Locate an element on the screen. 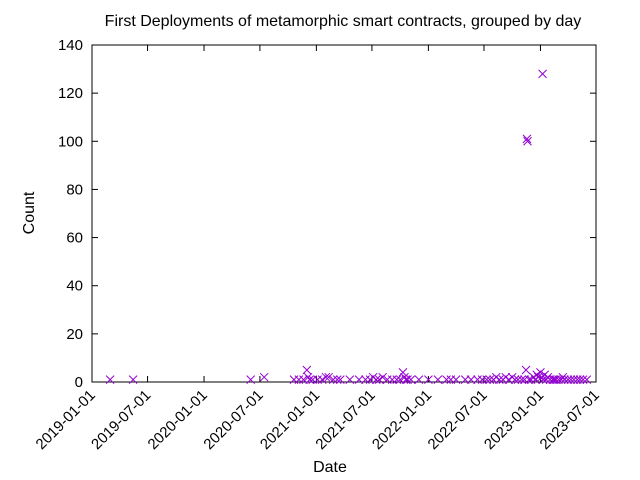 Image resolution: width=640 pixels, height=480 pixels. y-tick-label: 100 is located at coordinates (70, 141).